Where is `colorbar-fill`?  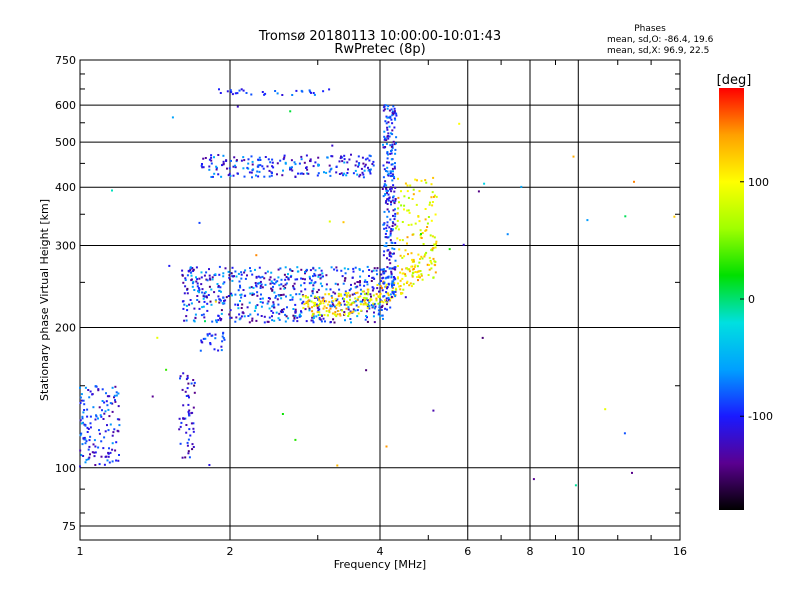 colorbar-fill is located at coordinates (731, 299).